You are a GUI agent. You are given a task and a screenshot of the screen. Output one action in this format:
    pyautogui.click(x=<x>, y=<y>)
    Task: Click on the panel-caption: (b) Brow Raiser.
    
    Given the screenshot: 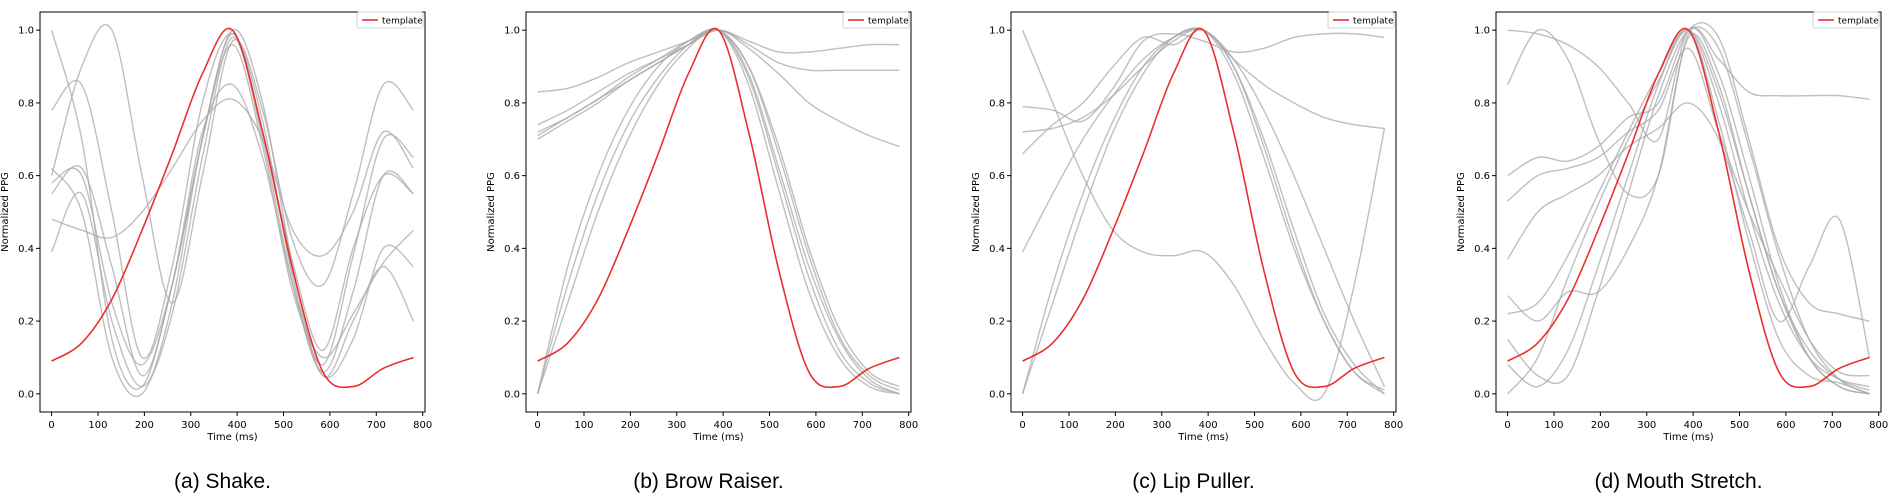 What is the action you would take?
    pyautogui.click(x=708, y=481)
    